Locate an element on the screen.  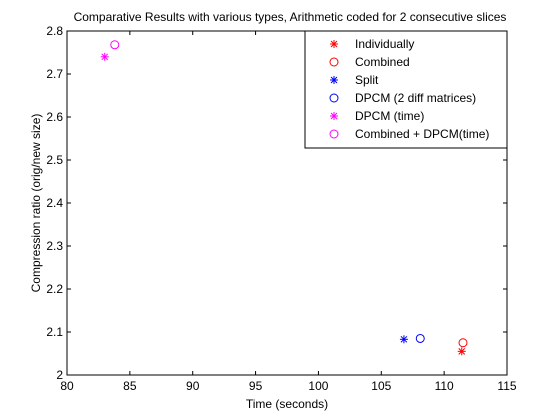
y-tick-label: 2.1 is located at coordinates (54, 332).